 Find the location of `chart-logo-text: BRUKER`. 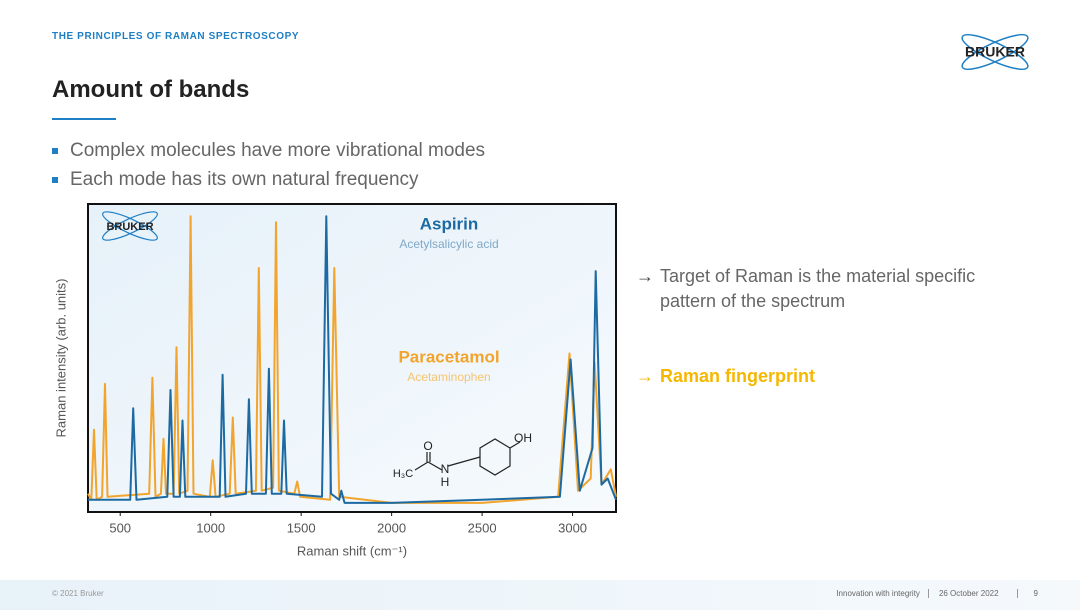

chart-logo-text: BRUKER is located at coordinates (129, 227).